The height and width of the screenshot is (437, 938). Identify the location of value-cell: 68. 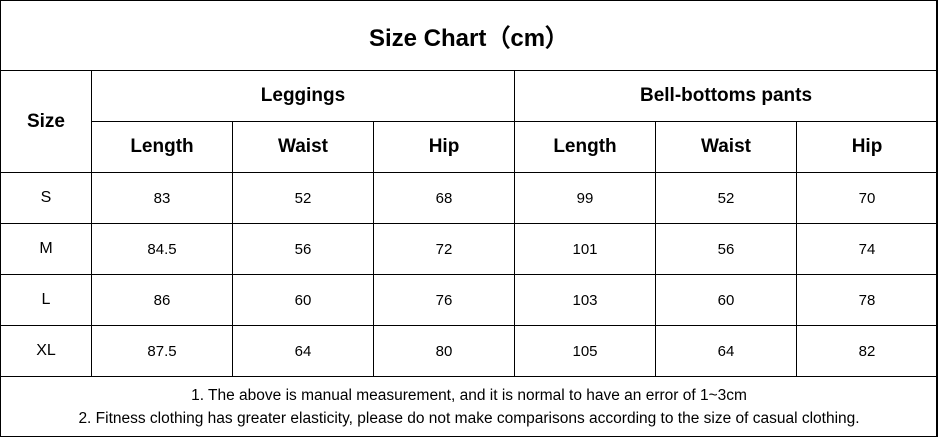
(444, 198).